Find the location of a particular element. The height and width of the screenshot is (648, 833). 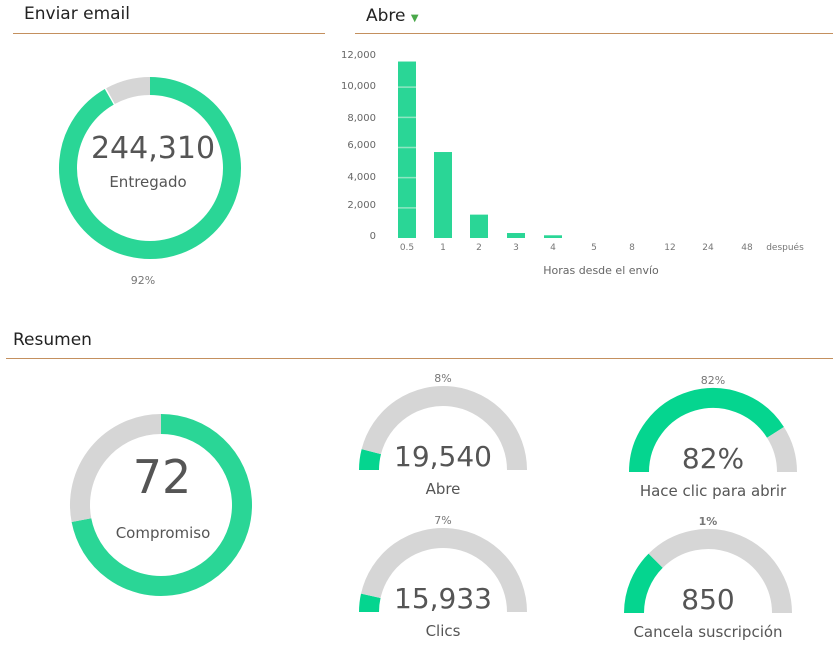

delivered-donut is located at coordinates (150, 168).